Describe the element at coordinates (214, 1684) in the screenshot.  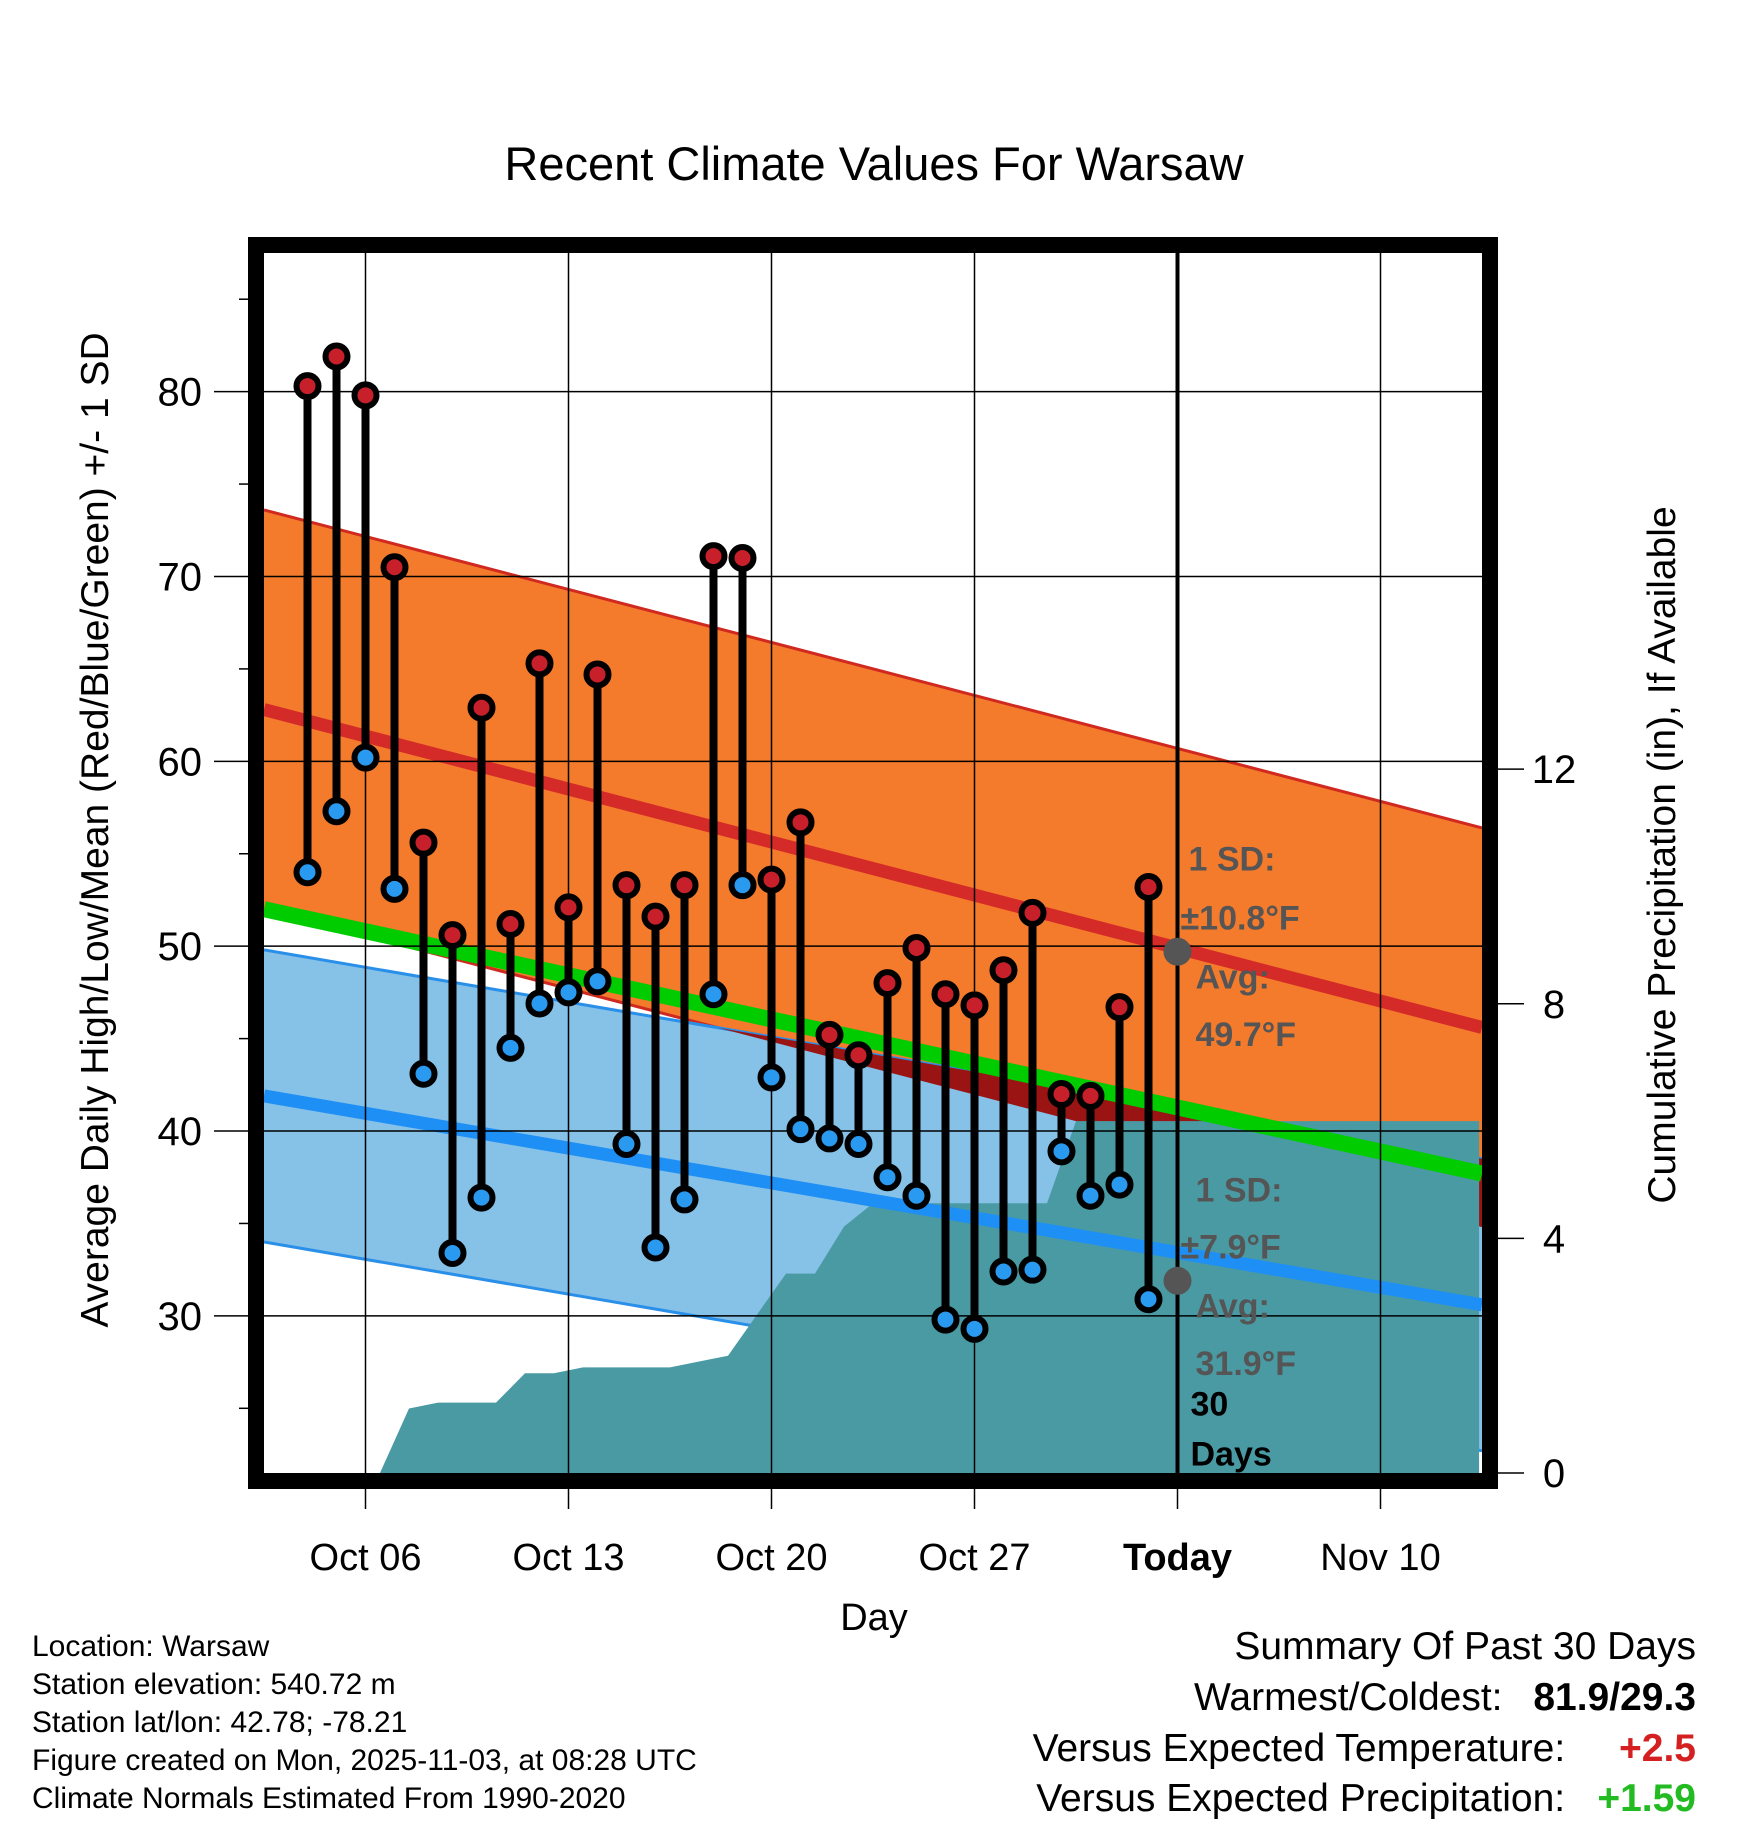
I see `elevation-text: Station elevation: 540.72 m` at that location.